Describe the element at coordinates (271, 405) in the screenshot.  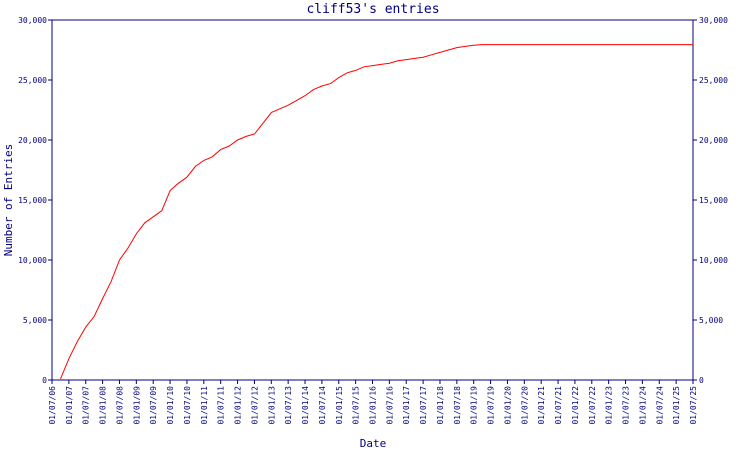
I see `x-tick-label: 01/01/13` at that location.